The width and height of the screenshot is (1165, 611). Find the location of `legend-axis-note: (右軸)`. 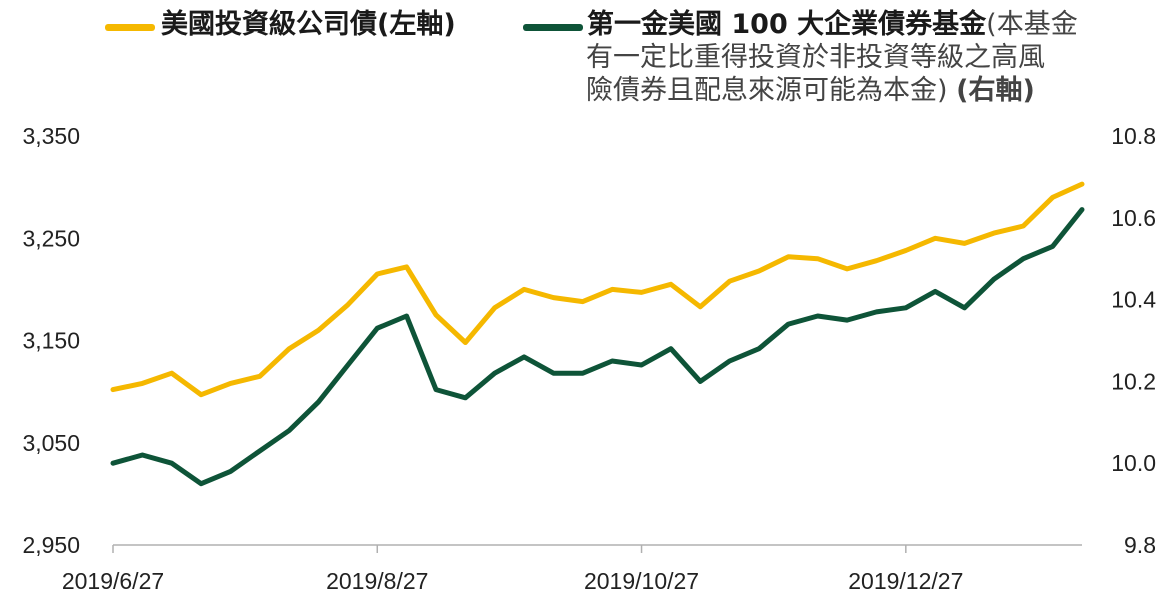

legend-axis-note: (右軸) is located at coordinates (995, 90).